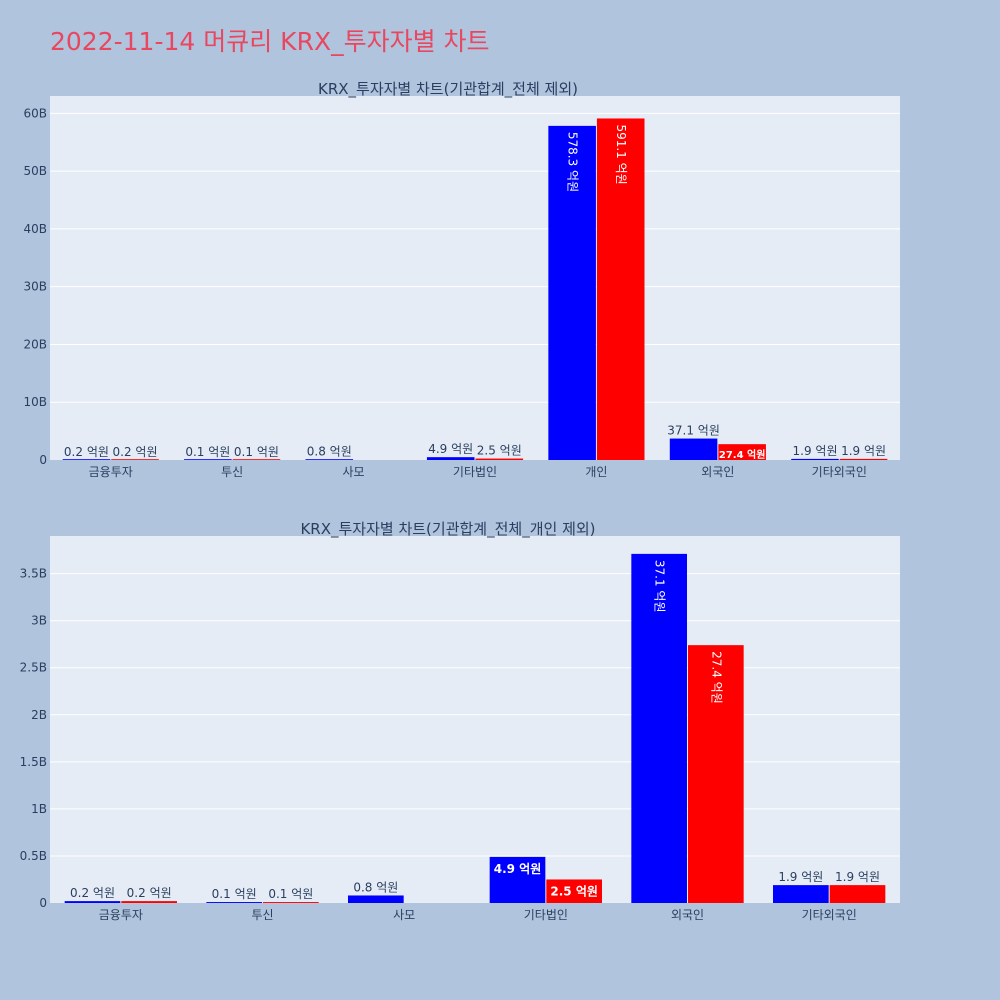 This screenshot has height=1000, width=1000. I want to click on page-title: 2022-11-14 머큐리 KRX_투자자별 차트, so click(270, 41).